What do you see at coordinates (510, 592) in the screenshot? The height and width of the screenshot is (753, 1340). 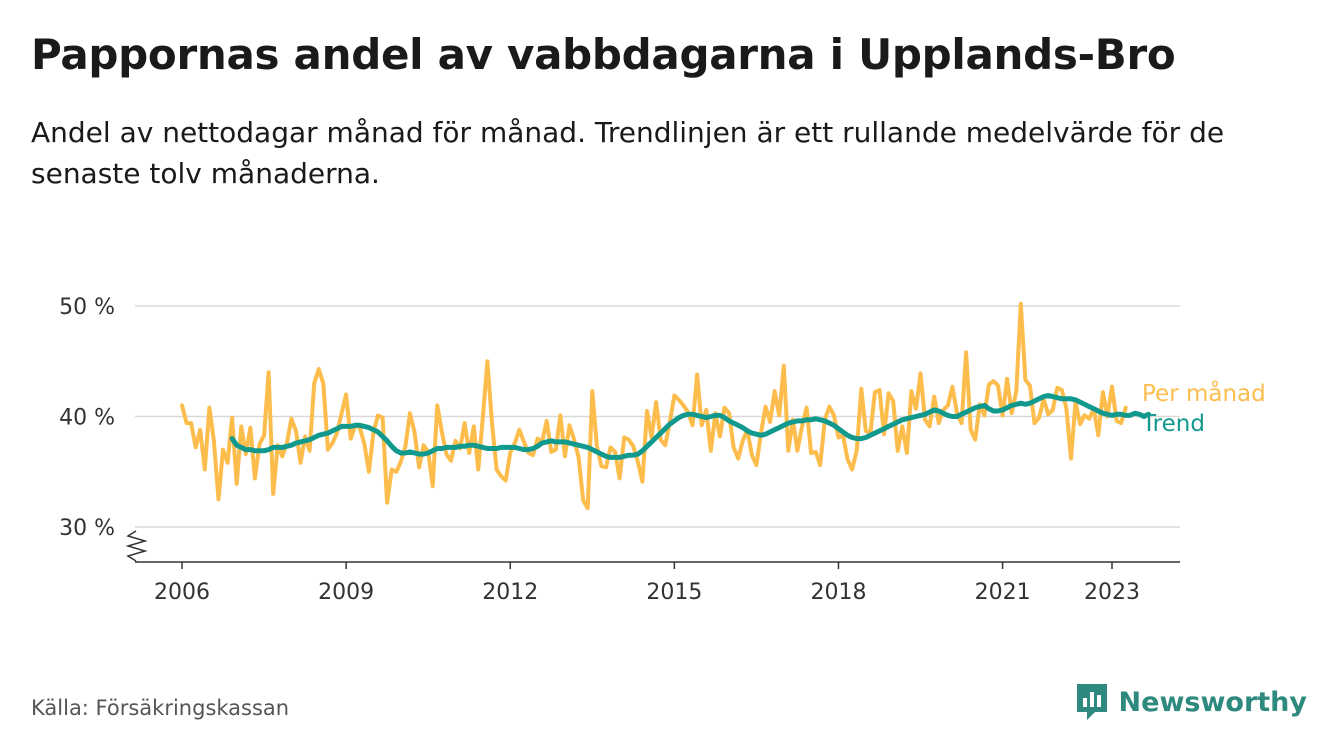 I see `x-tick-label: 2012` at bounding box center [510, 592].